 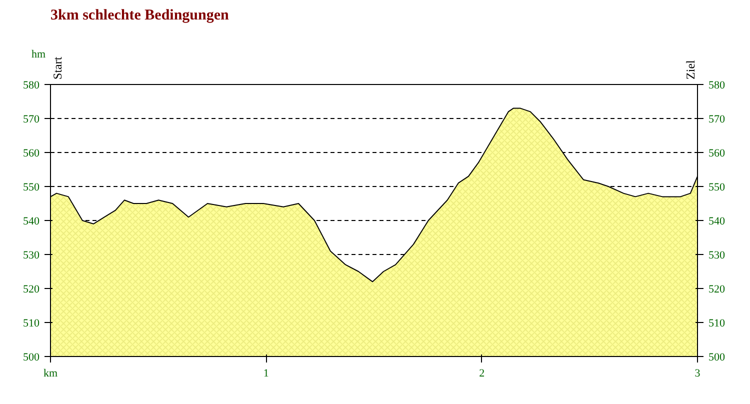 What do you see at coordinates (31, 256) in the screenshot?
I see `y-tick-label: 530` at bounding box center [31, 256].